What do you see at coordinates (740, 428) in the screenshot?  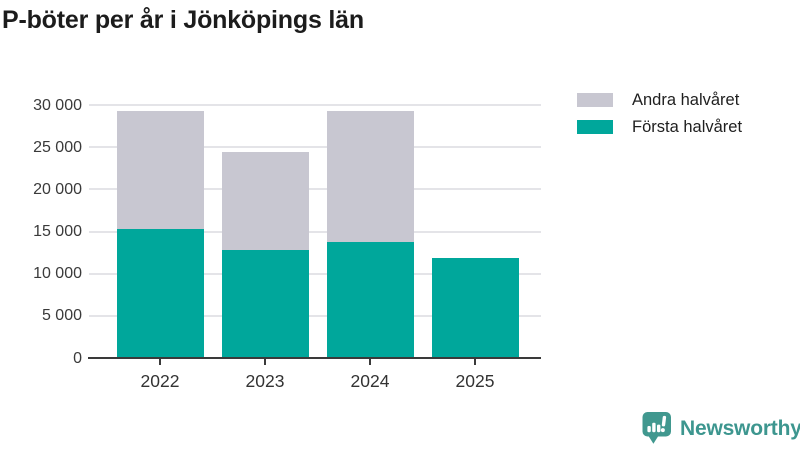 I see `newsworthy-wordmark: Newsworthy` at bounding box center [740, 428].